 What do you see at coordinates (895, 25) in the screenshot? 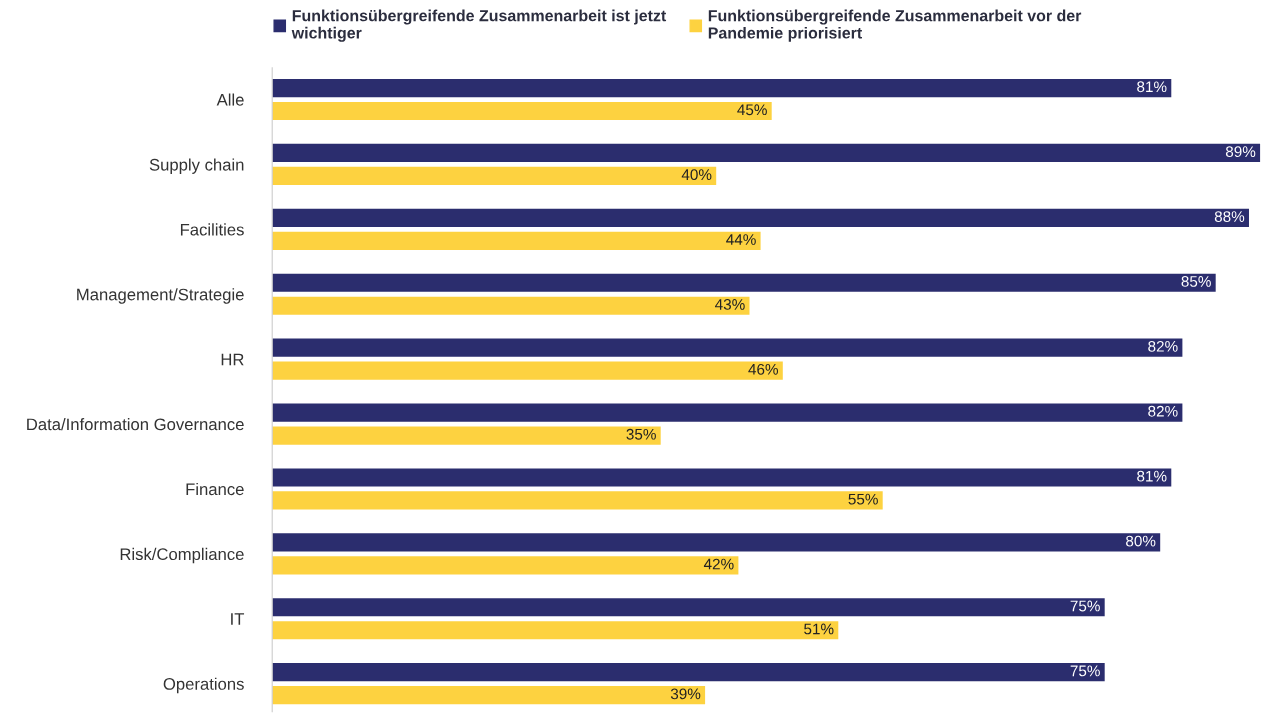
I see `legend-label: Funktionsübergreifende Zusammenarbeit vor der Pandemie priorisiert` at bounding box center [895, 25].